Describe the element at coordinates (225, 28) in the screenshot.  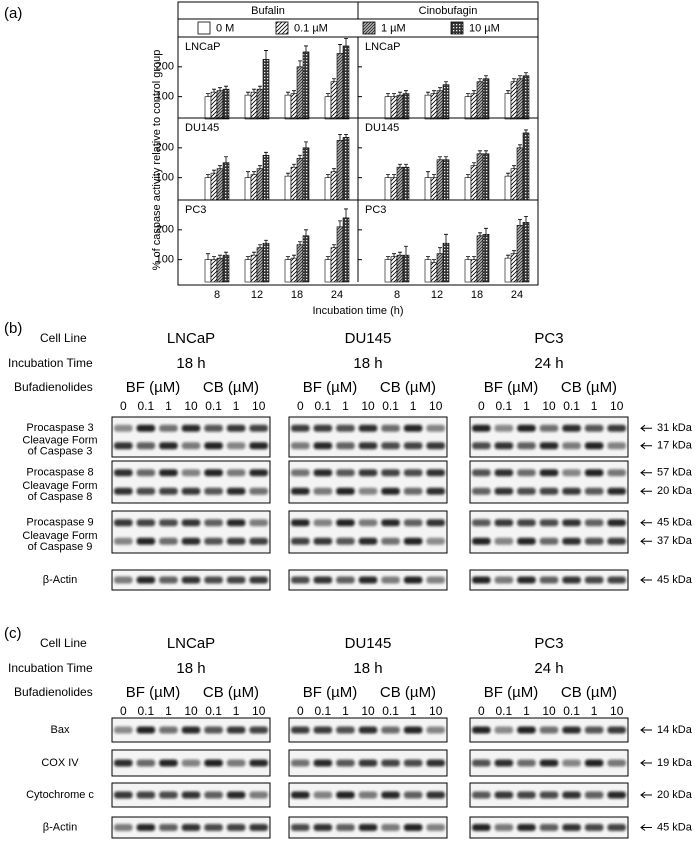
I see `legend-label: 0 M` at that location.